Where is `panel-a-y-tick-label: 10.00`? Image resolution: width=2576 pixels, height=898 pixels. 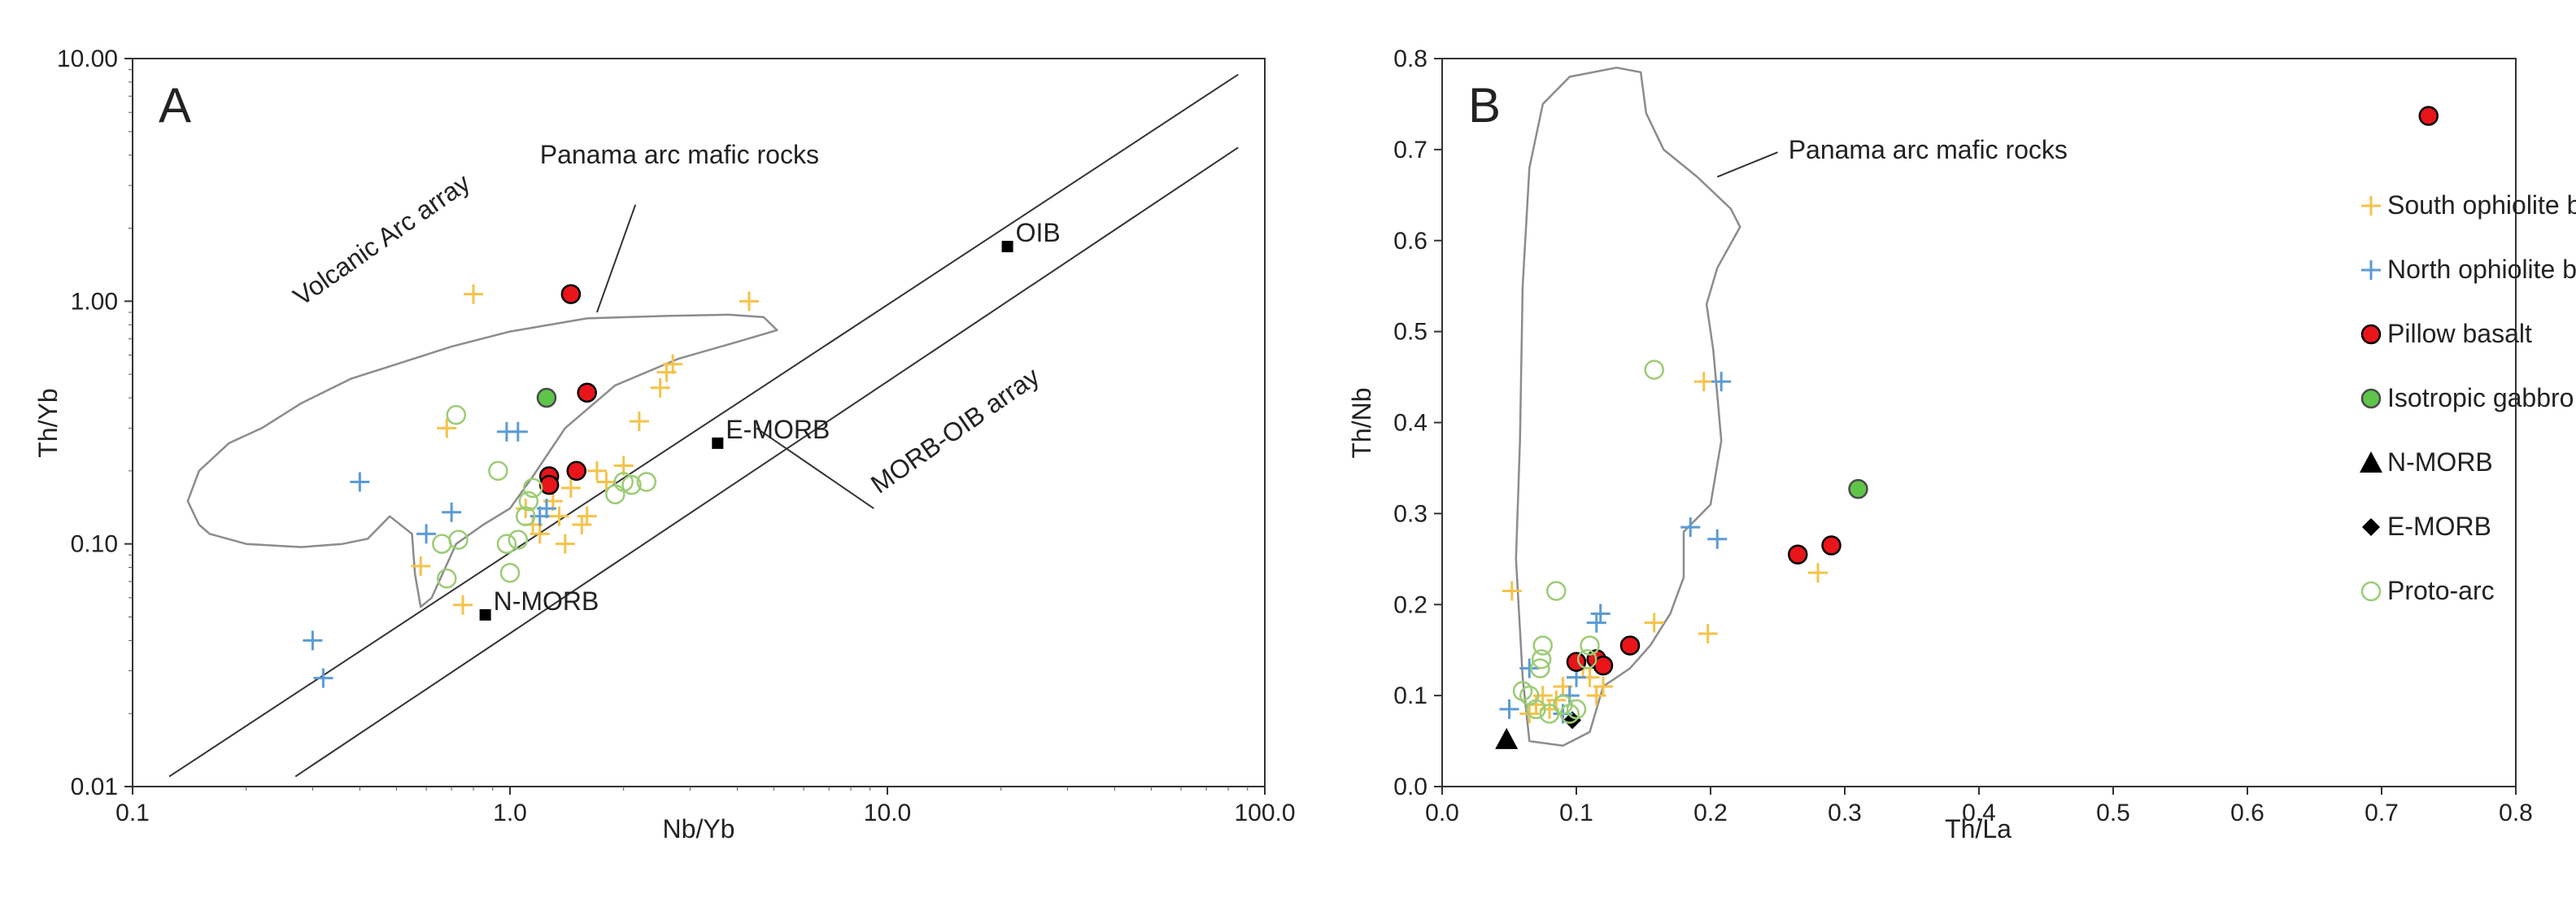 panel-a-y-tick-label: 10.00 is located at coordinates (87, 59).